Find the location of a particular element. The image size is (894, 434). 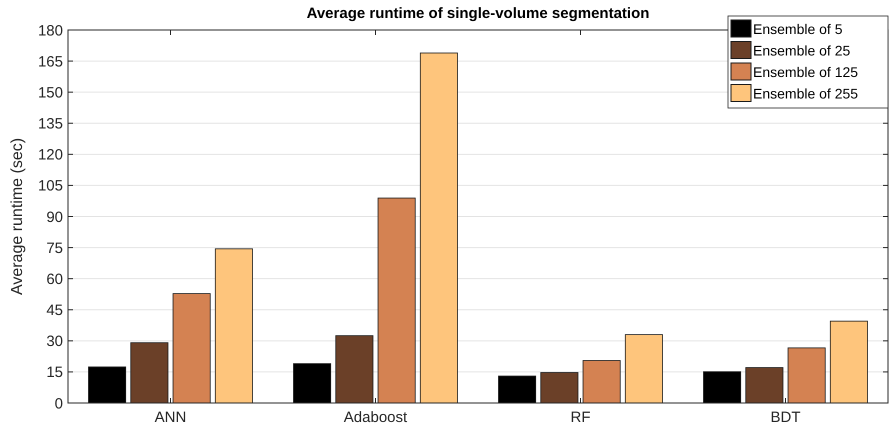

y-tick-label: 75 is located at coordinates (54, 248).